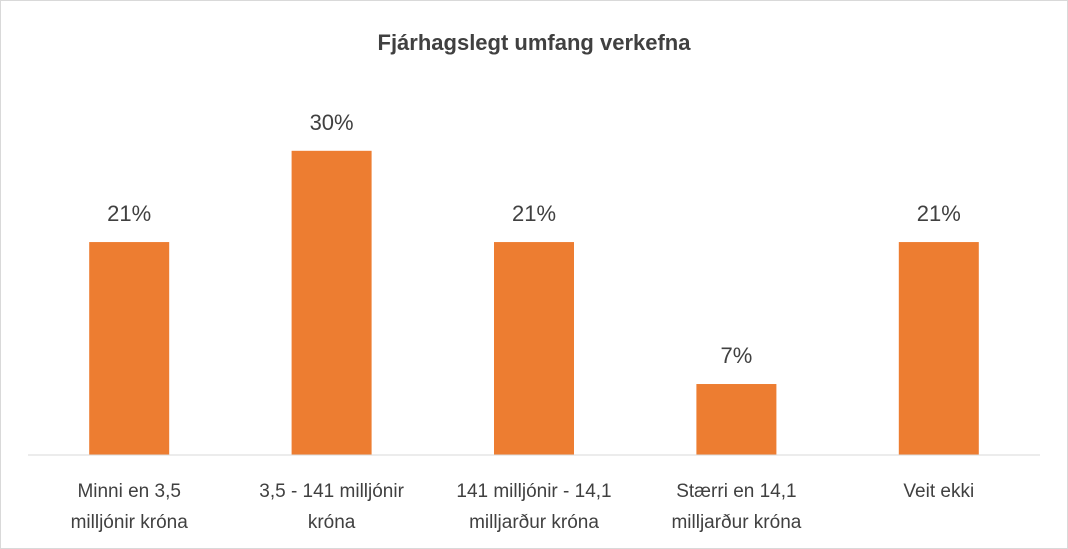 The width and height of the screenshot is (1068, 549). I want to click on category-label-3: 141 milljónir - 14,1 milljarður króna, so click(533, 507).